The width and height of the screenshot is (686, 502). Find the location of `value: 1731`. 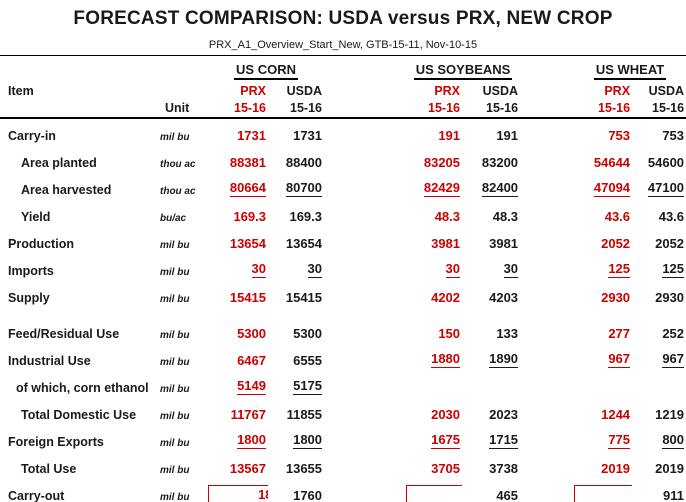

value: 1731 is located at coordinates (251, 135).